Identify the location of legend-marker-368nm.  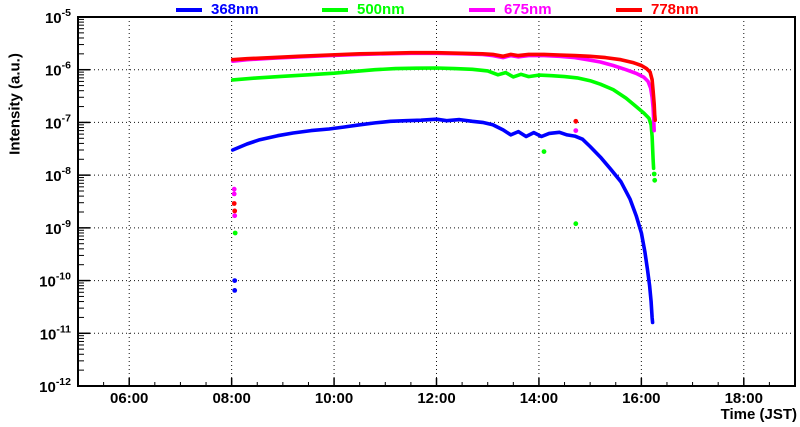
(189, 10).